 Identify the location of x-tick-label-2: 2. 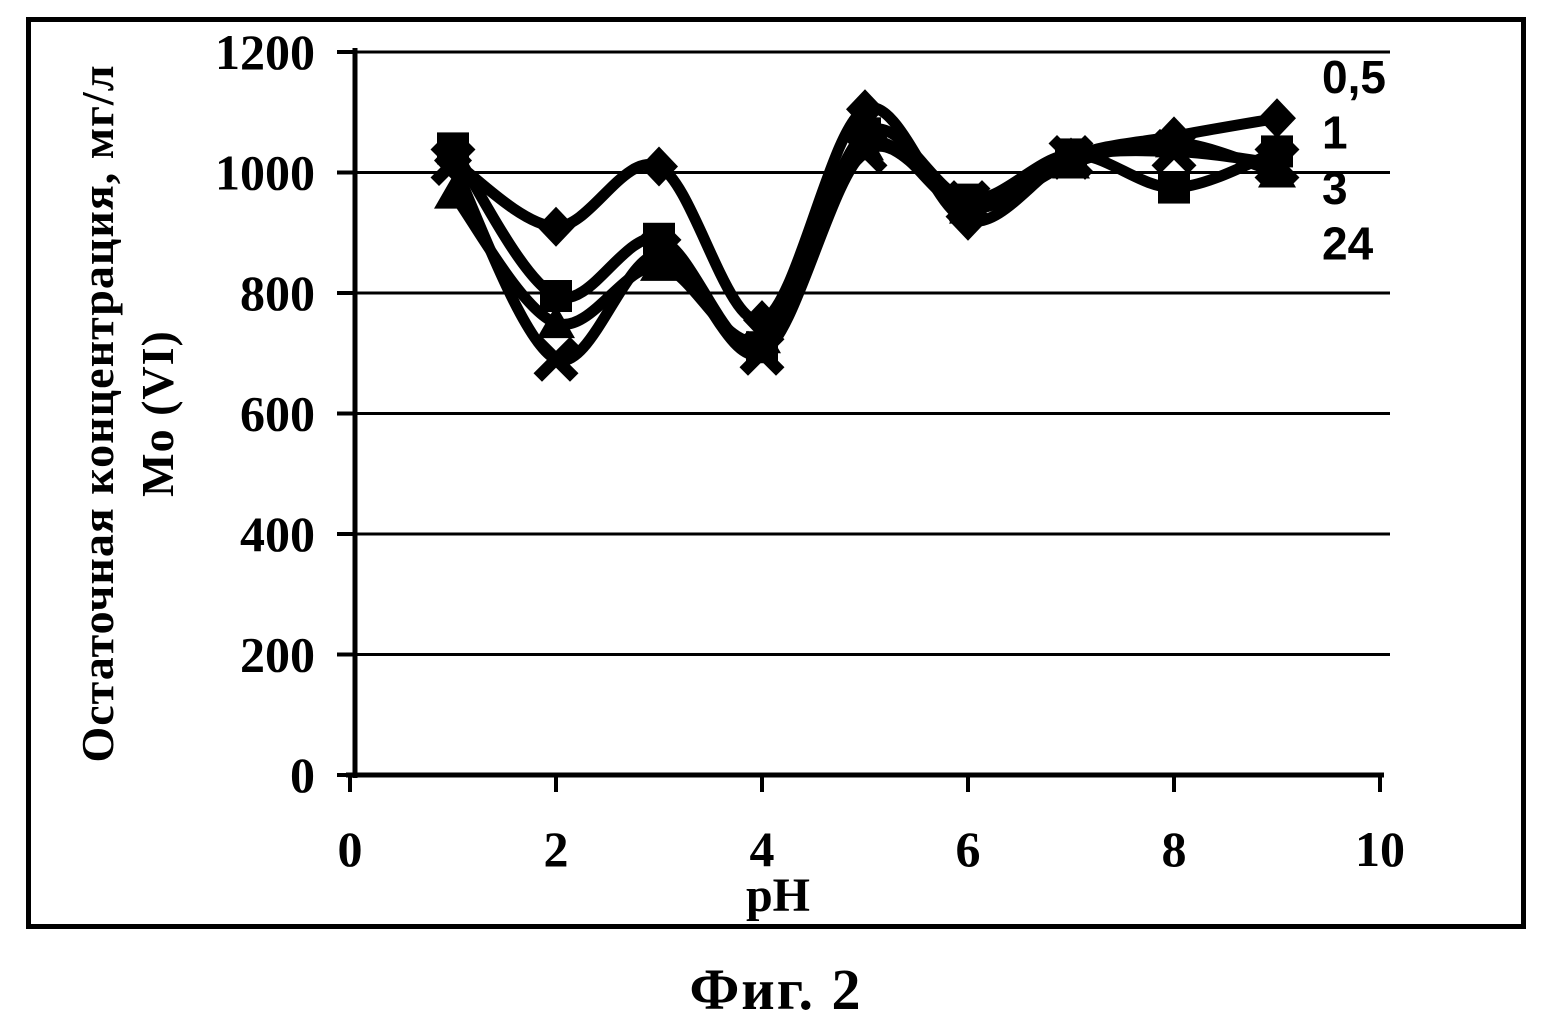
(556, 849).